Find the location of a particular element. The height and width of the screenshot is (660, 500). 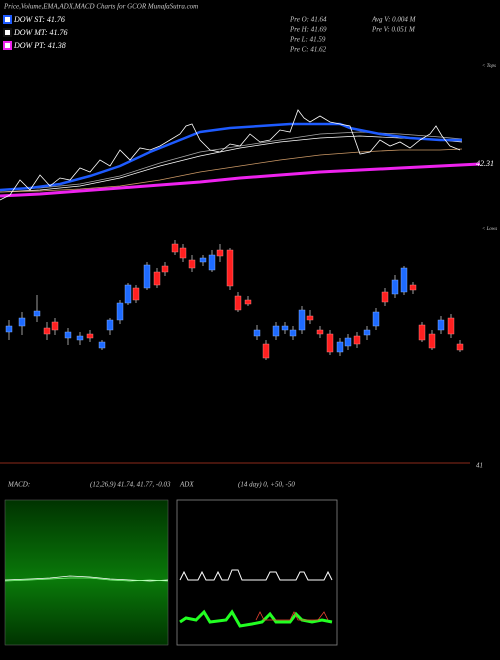

lows-label: < Lows is located at coordinates (489, 229).